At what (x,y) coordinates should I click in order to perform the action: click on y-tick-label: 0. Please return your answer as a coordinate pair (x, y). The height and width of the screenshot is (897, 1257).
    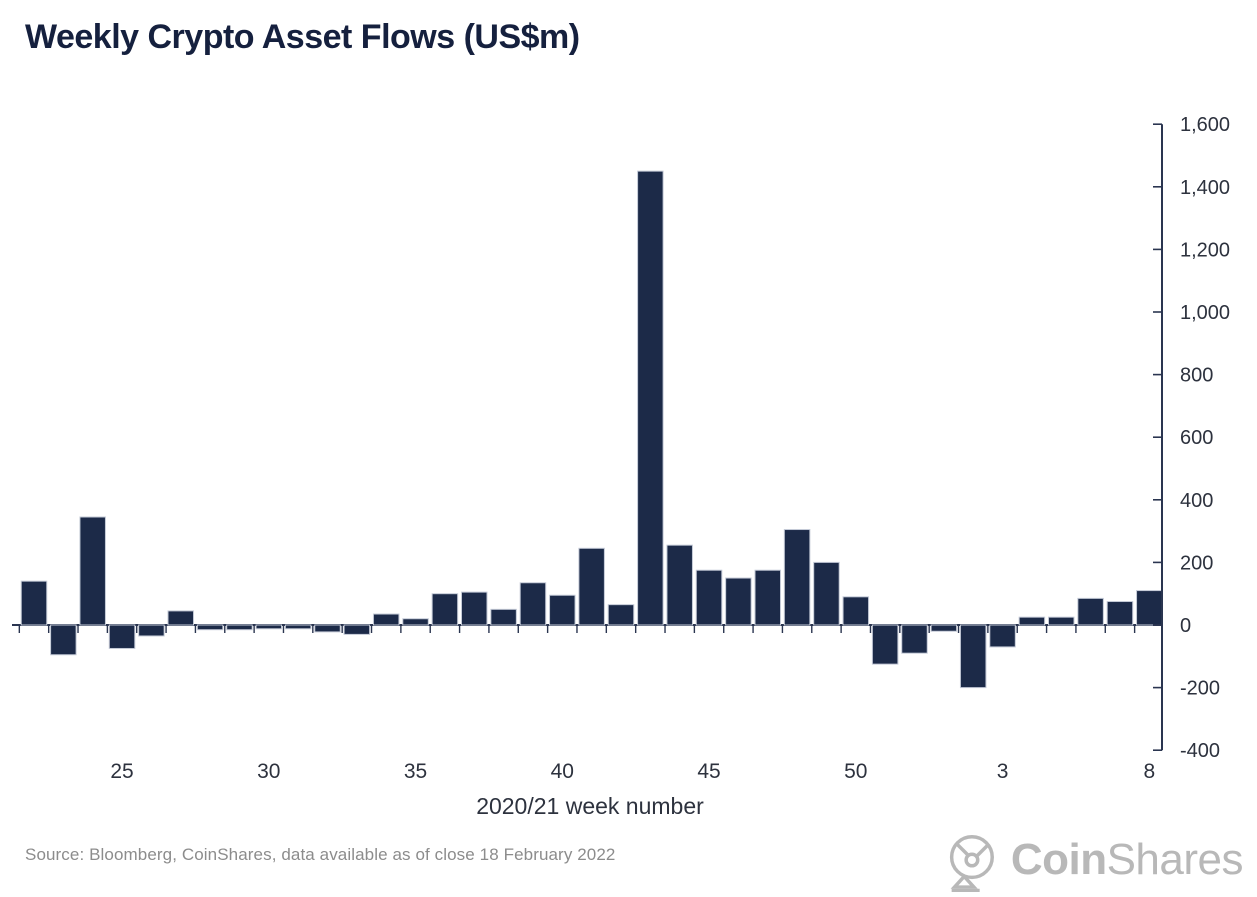
    Looking at the image, I should click on (1185, 626).